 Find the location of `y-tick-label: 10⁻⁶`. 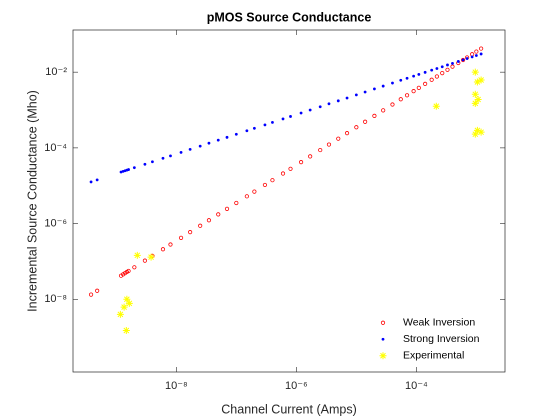

y-tick-label: 10⁻⁶ is located at coordinates (55, 223).